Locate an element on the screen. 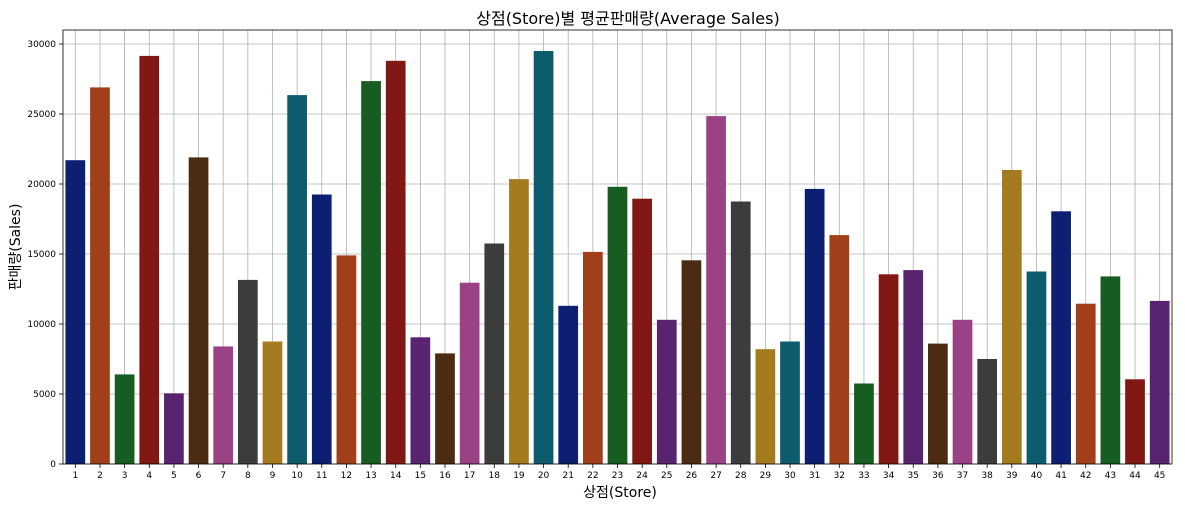 This screenshot has width=1185, height=508. y-tick-label: 0 is located at coordinates (53, 465).